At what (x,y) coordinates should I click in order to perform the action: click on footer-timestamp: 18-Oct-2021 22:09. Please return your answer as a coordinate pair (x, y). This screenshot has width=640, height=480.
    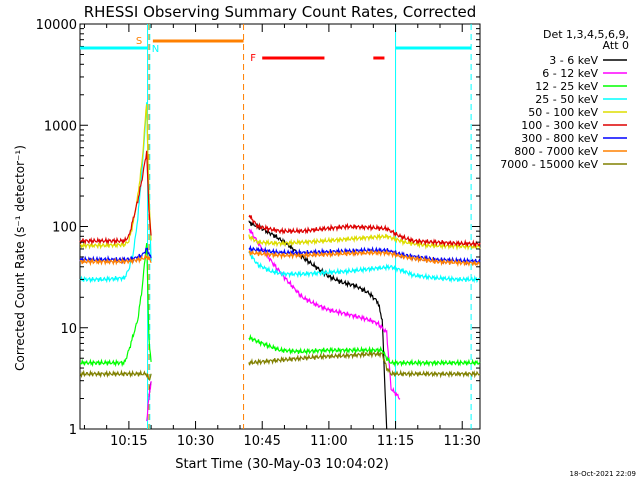
    Looking at the image, I should click on (603, 474).